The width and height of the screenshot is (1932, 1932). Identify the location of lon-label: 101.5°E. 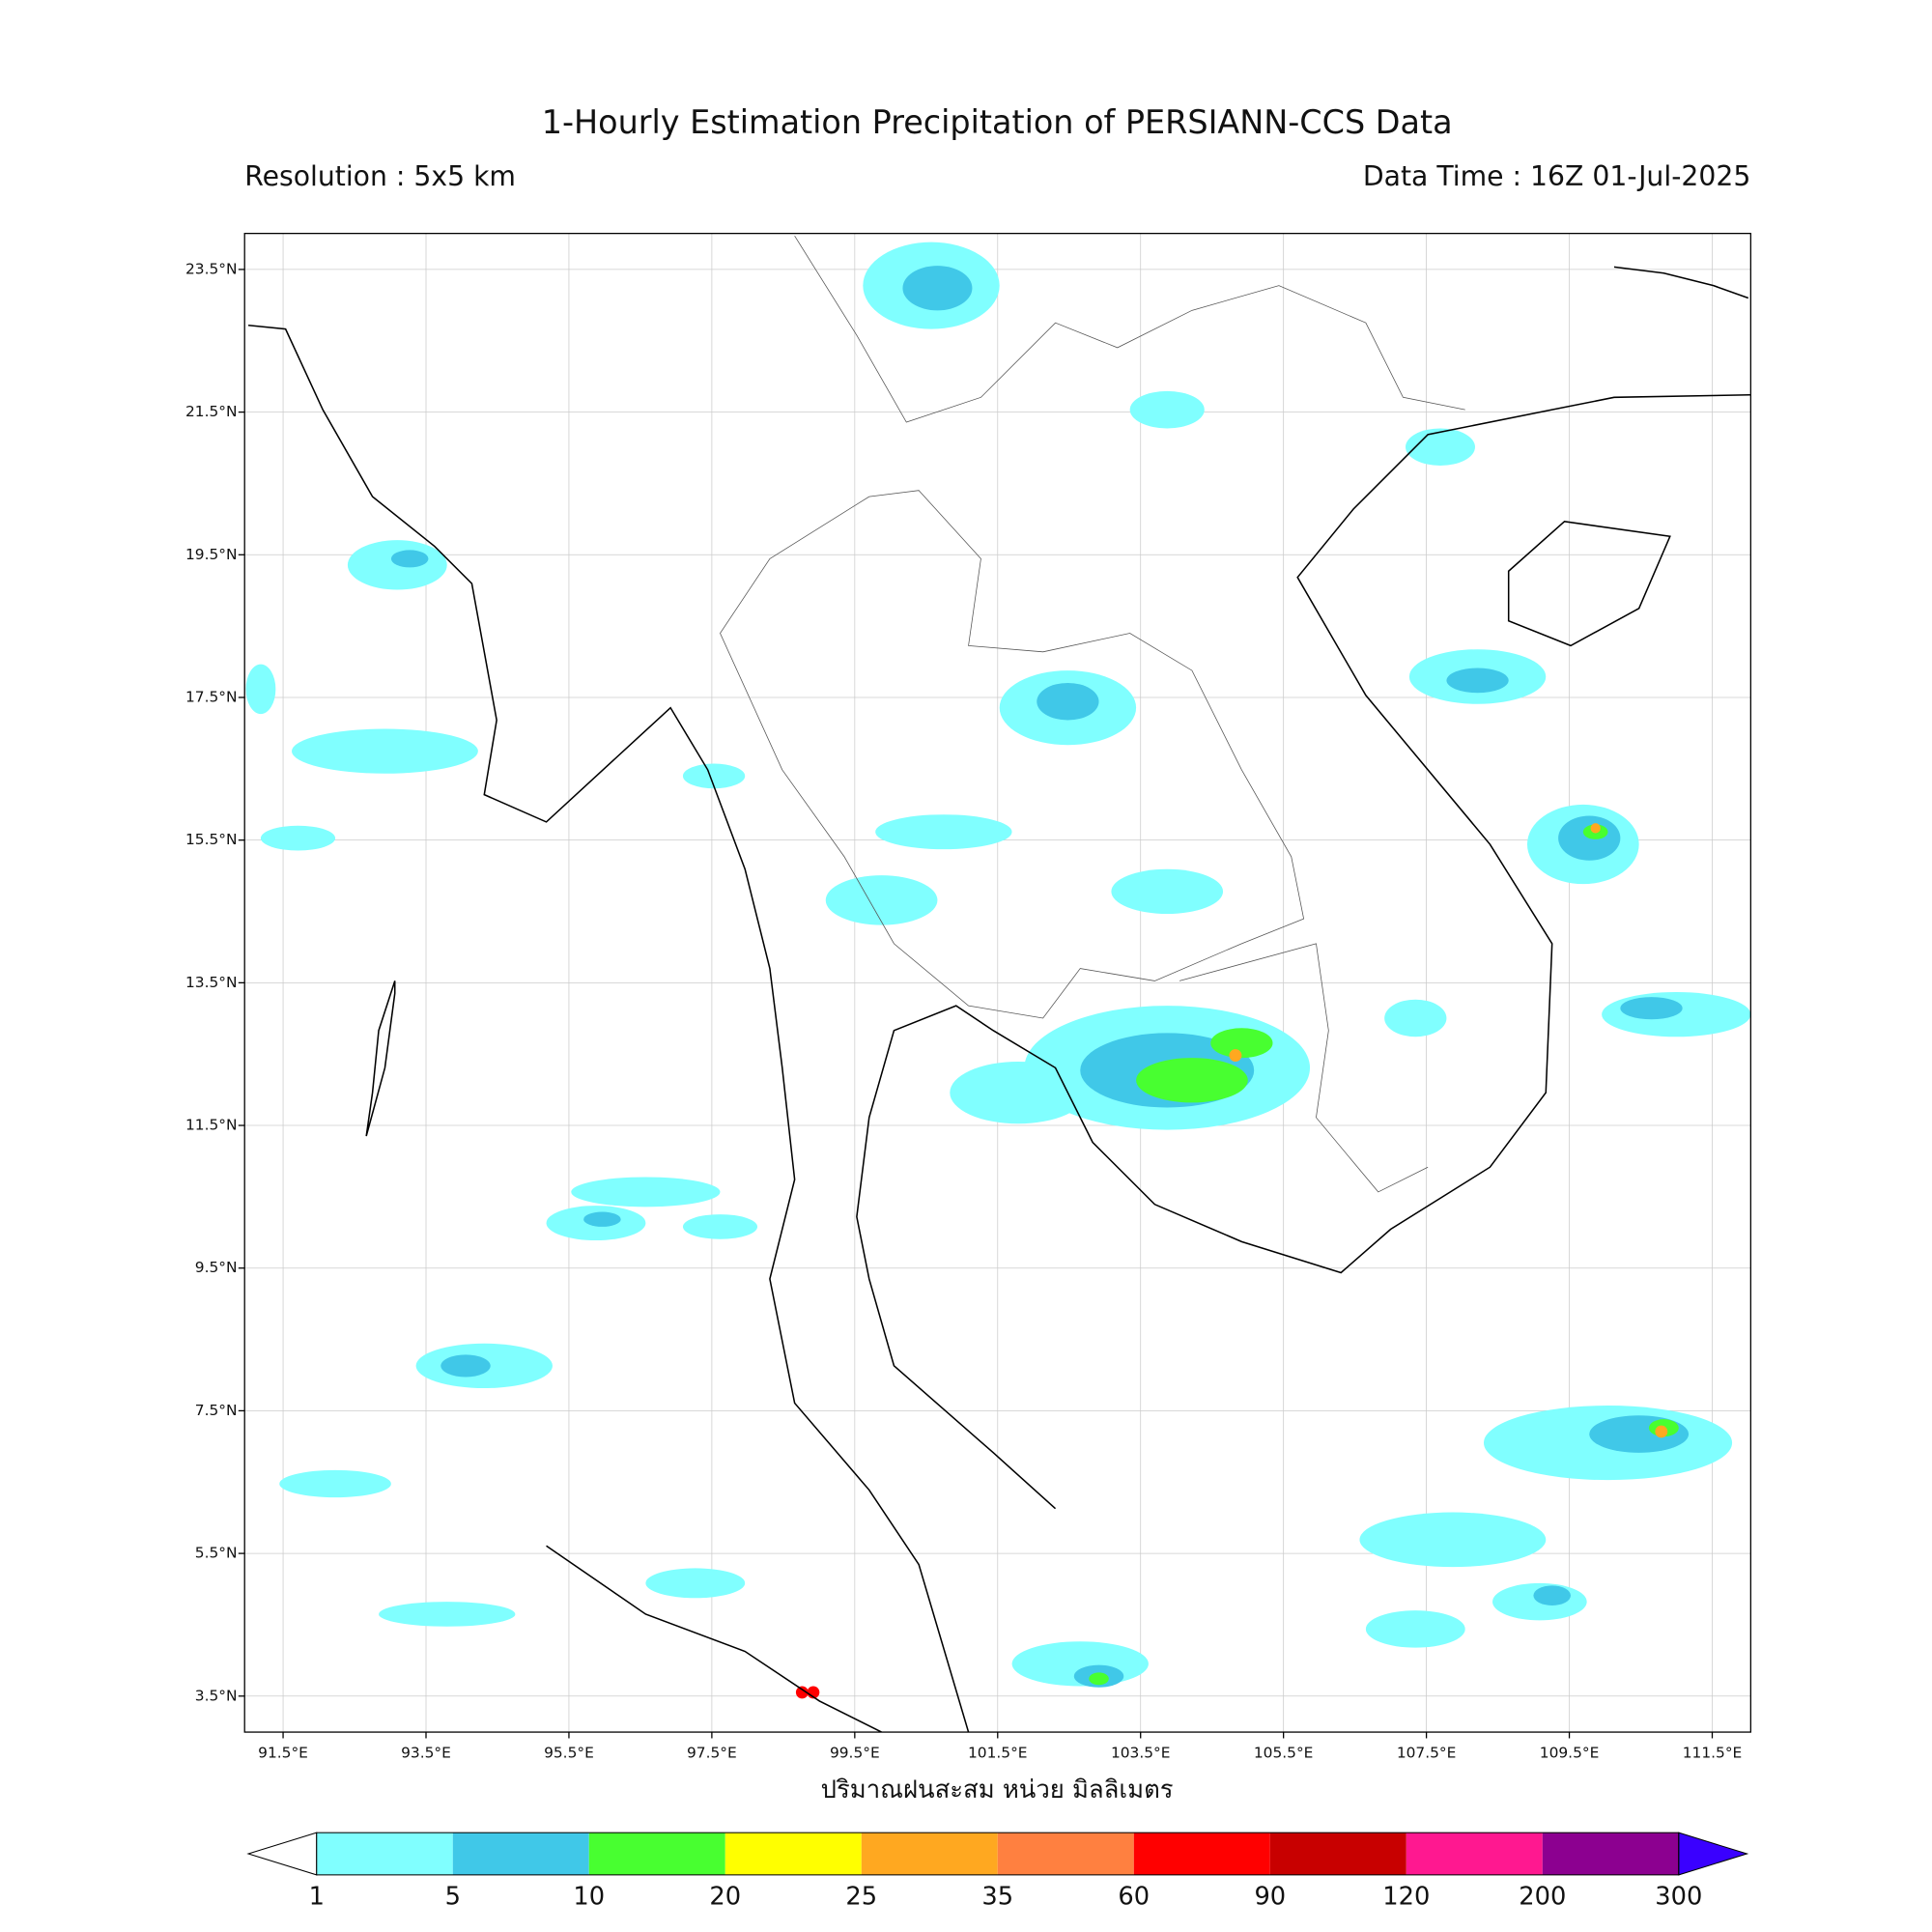
(998, 1752).